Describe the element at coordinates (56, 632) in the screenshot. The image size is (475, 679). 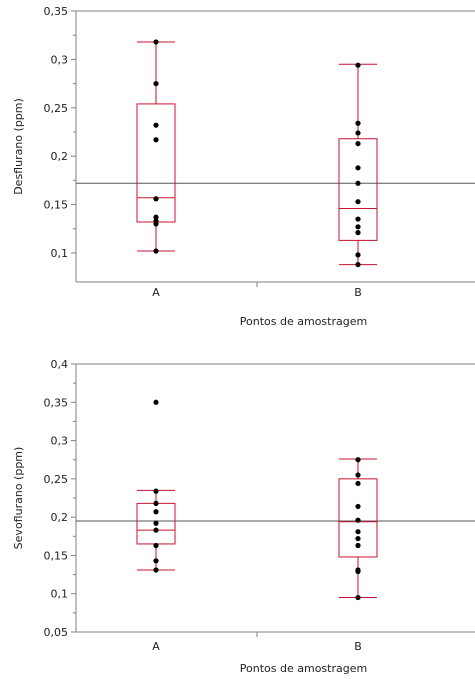
I see `y-tick-label: 0,05` at that location.